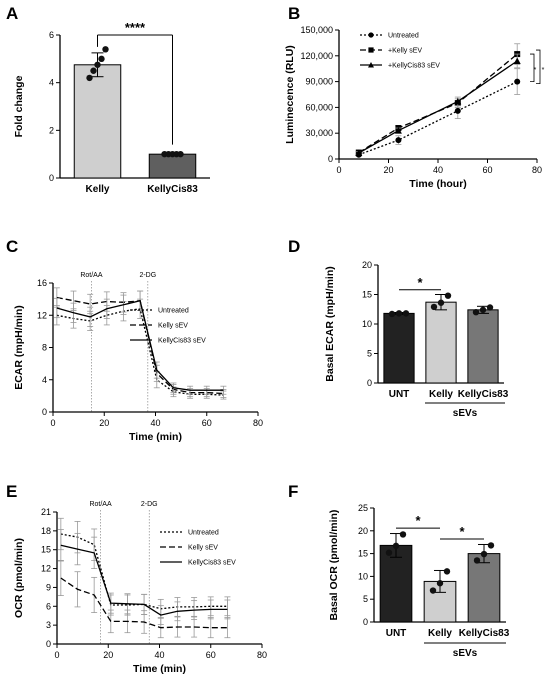 This screenshot has height=682, width=550. What do you see at coordinates (319, 133) in the screenshot?
I see `y-tick-label: 30,000` at bounding box center [319, 133].